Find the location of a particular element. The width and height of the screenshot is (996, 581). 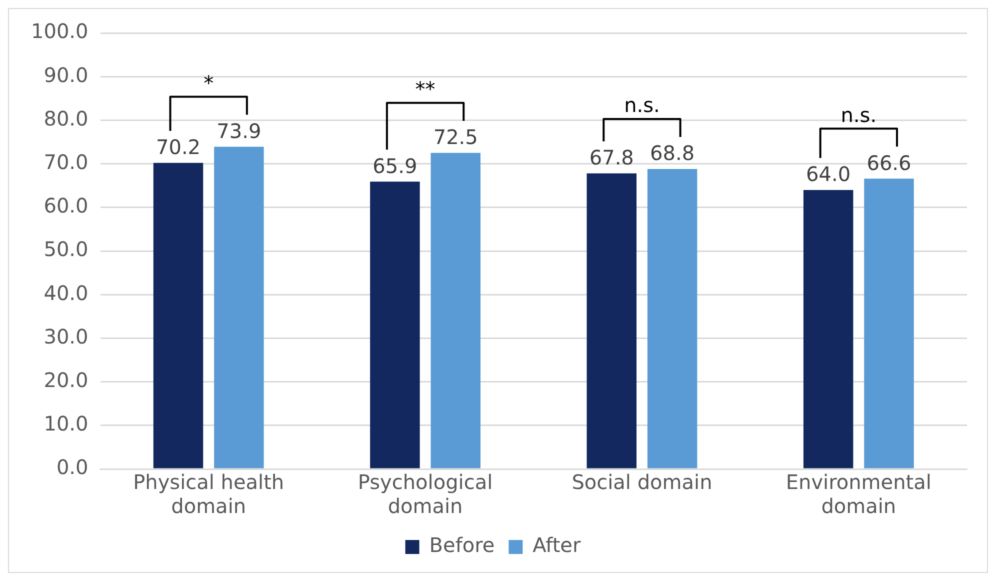

y-tick-label: 100.0 is located at coordinates (59, 31).